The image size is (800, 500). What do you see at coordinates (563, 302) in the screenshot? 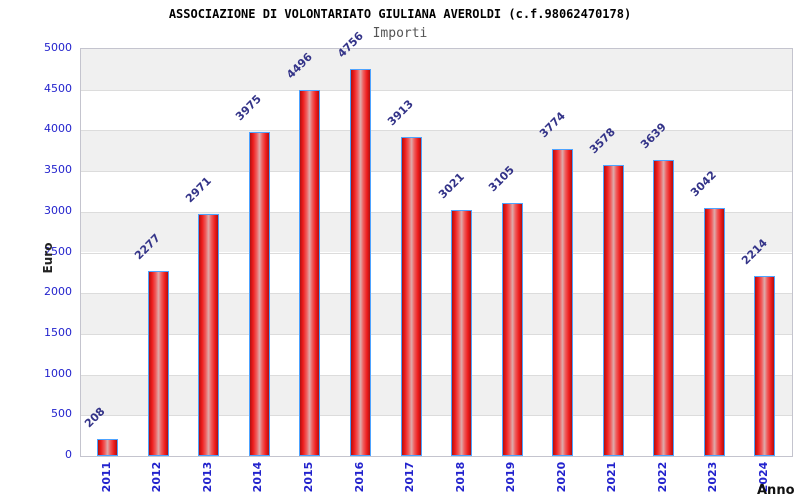
I see `bar-2020` at bounding box center [563, 302].